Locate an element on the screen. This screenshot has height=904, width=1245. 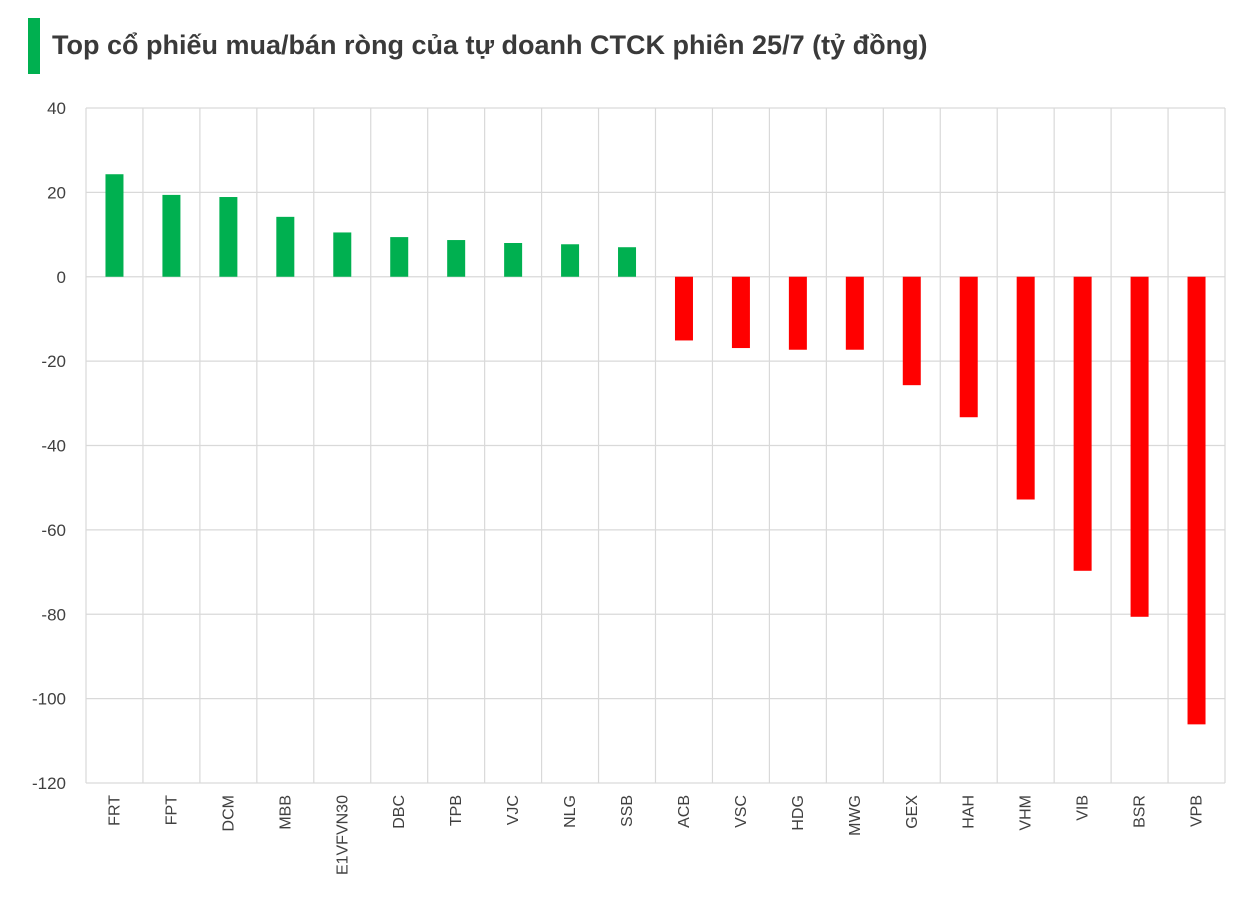
x-tick-label: NLG is located at coordinates (570, 811).